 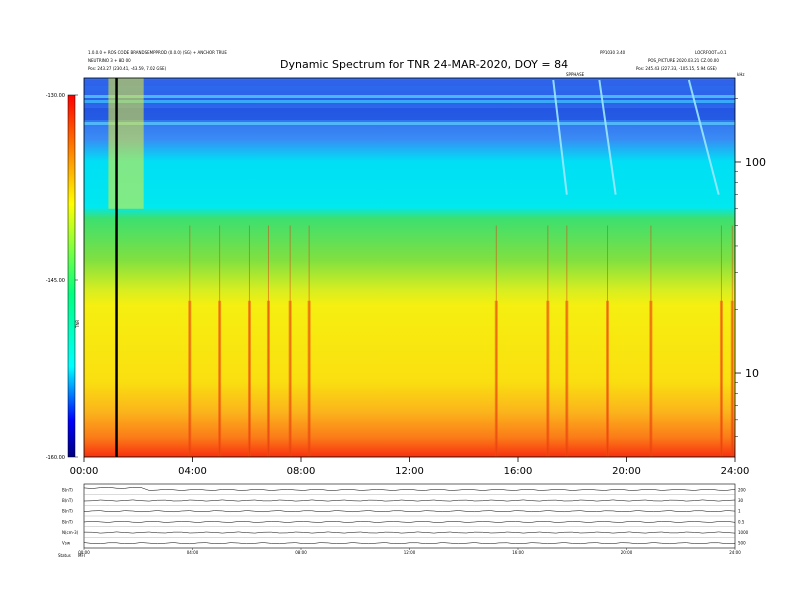 I want to click on early-noise-patch, so click(x=126, y=143).